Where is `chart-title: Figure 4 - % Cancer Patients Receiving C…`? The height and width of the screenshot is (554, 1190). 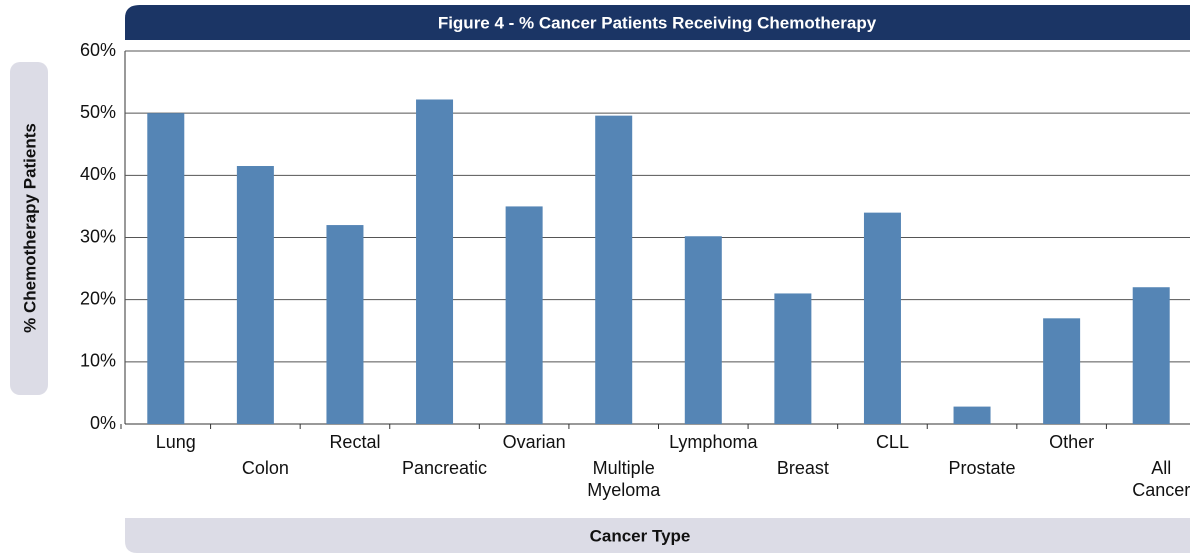
chart-title: Figure 4 - % Cancer Patients Receiving C… is located at coordinates (657, 22).